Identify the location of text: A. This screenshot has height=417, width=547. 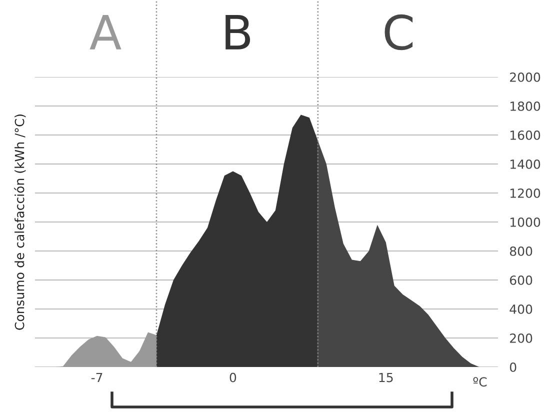
(106, 32).